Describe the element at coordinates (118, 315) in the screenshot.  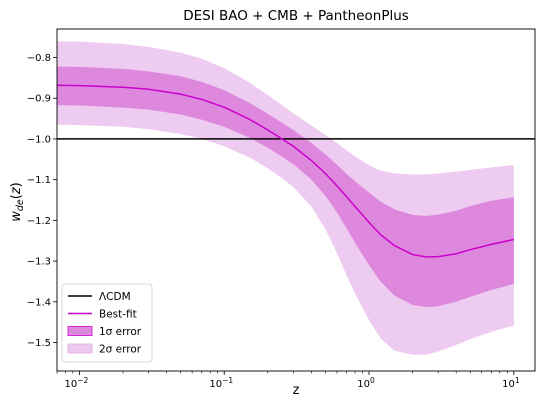
I see `legend-label: Best-fit` at that location.